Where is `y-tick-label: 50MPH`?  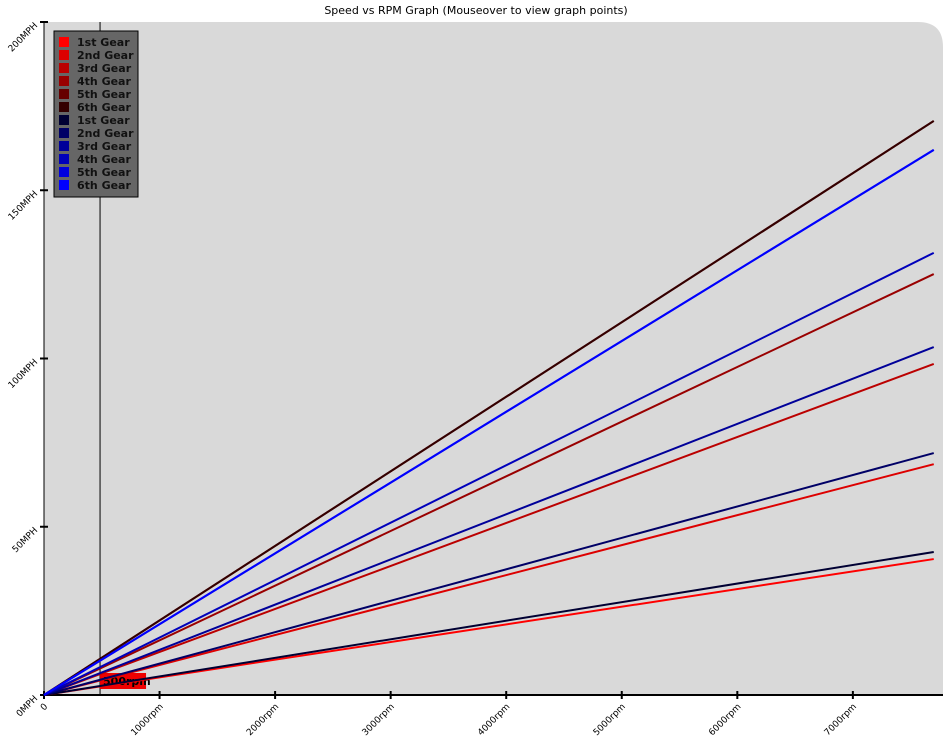
y-tick-label: 50MPH is located at coordinates (25, 540).